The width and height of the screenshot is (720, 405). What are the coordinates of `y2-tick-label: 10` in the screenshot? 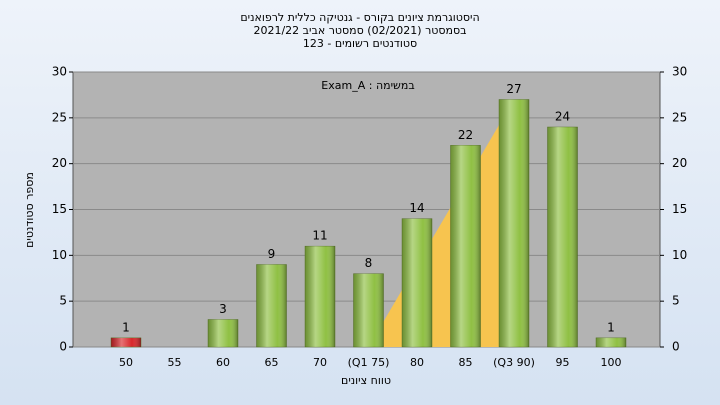 It's located at (679, 255).